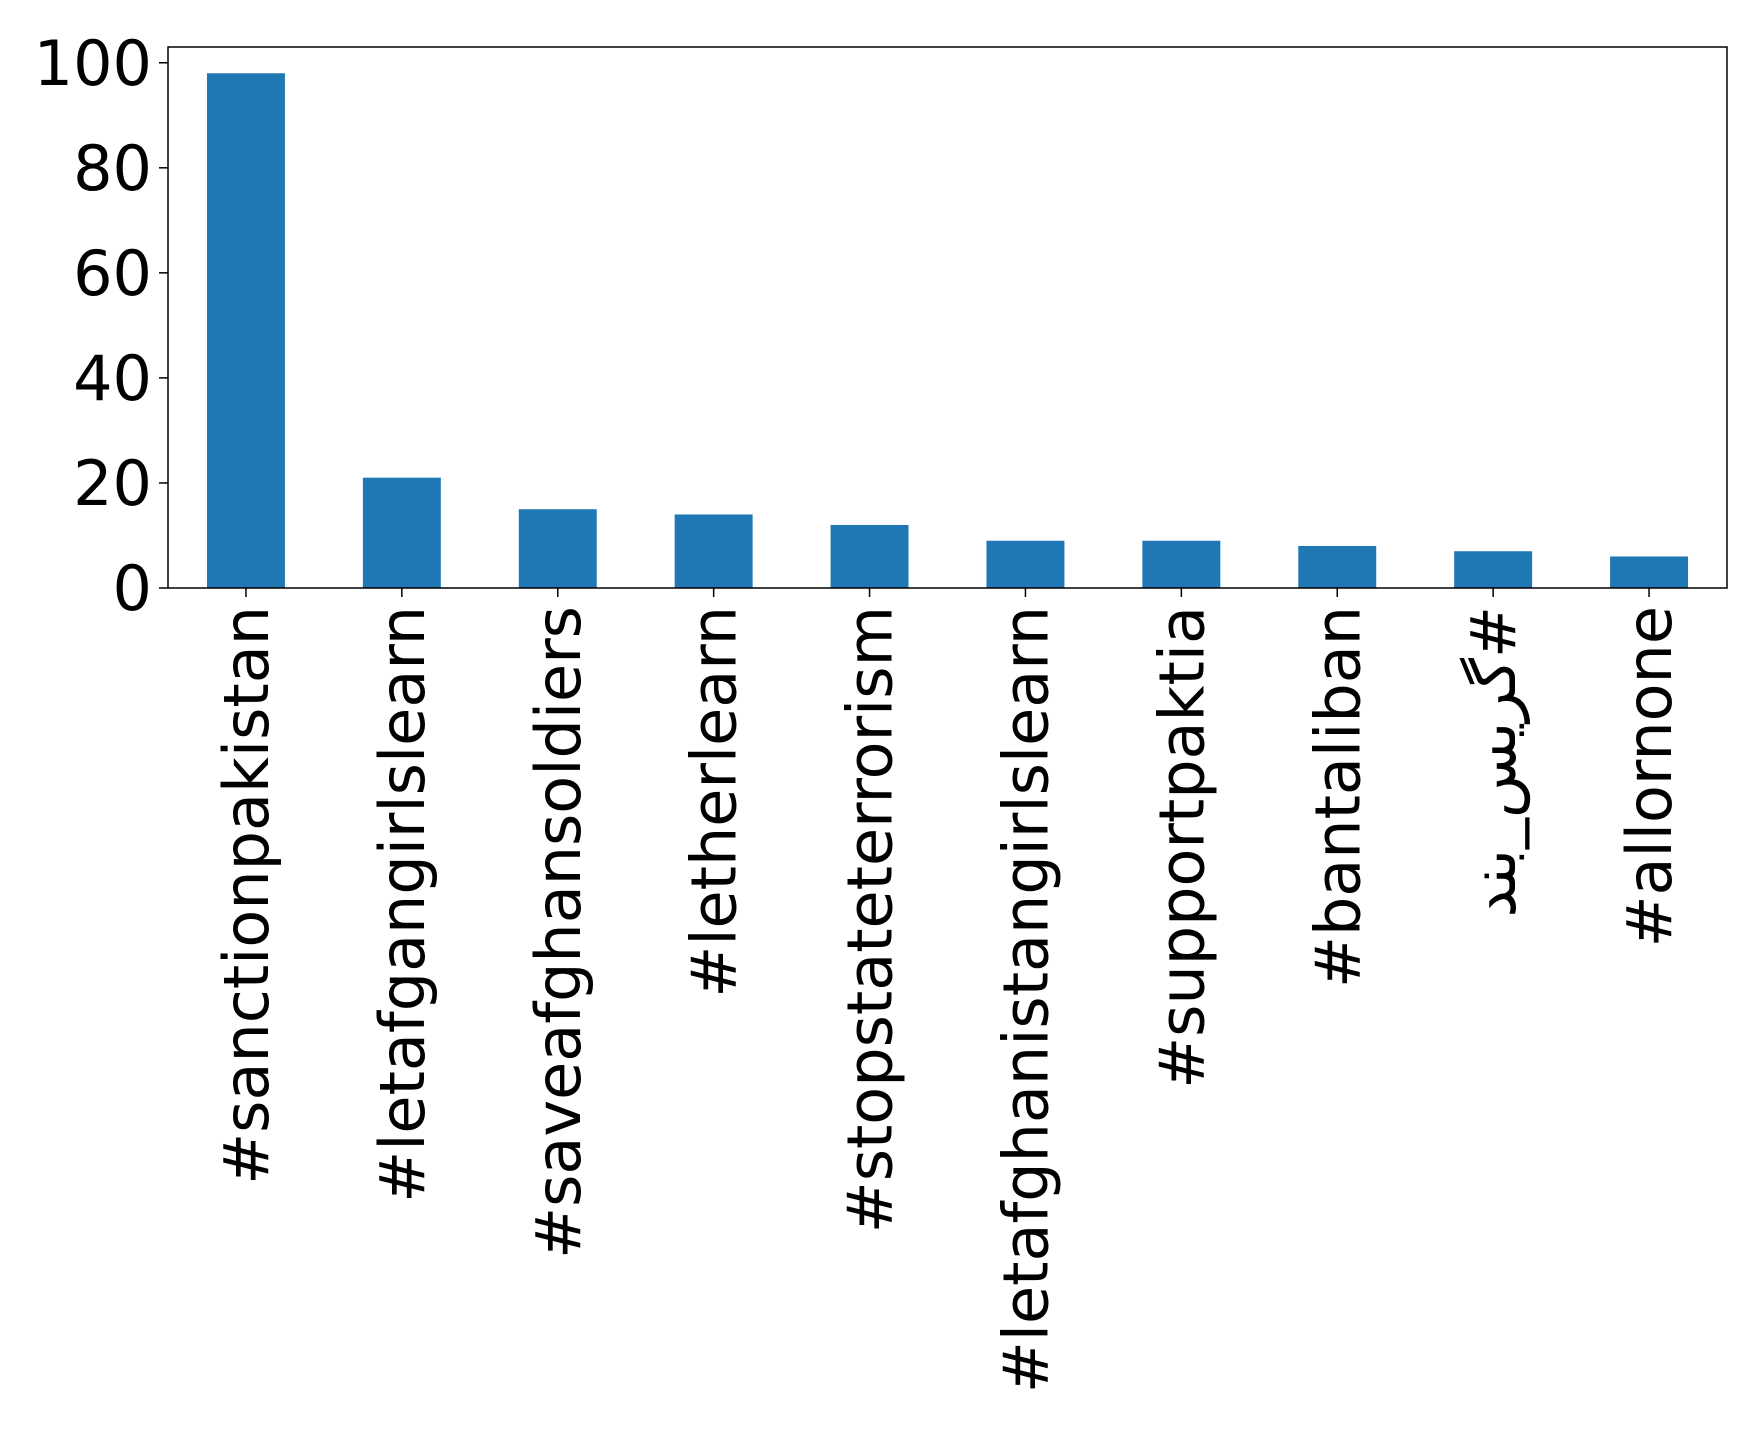 This screenshot has height=1429, width=1758. I want to click on x-tick-label: #allornone, so click(1649, 776).